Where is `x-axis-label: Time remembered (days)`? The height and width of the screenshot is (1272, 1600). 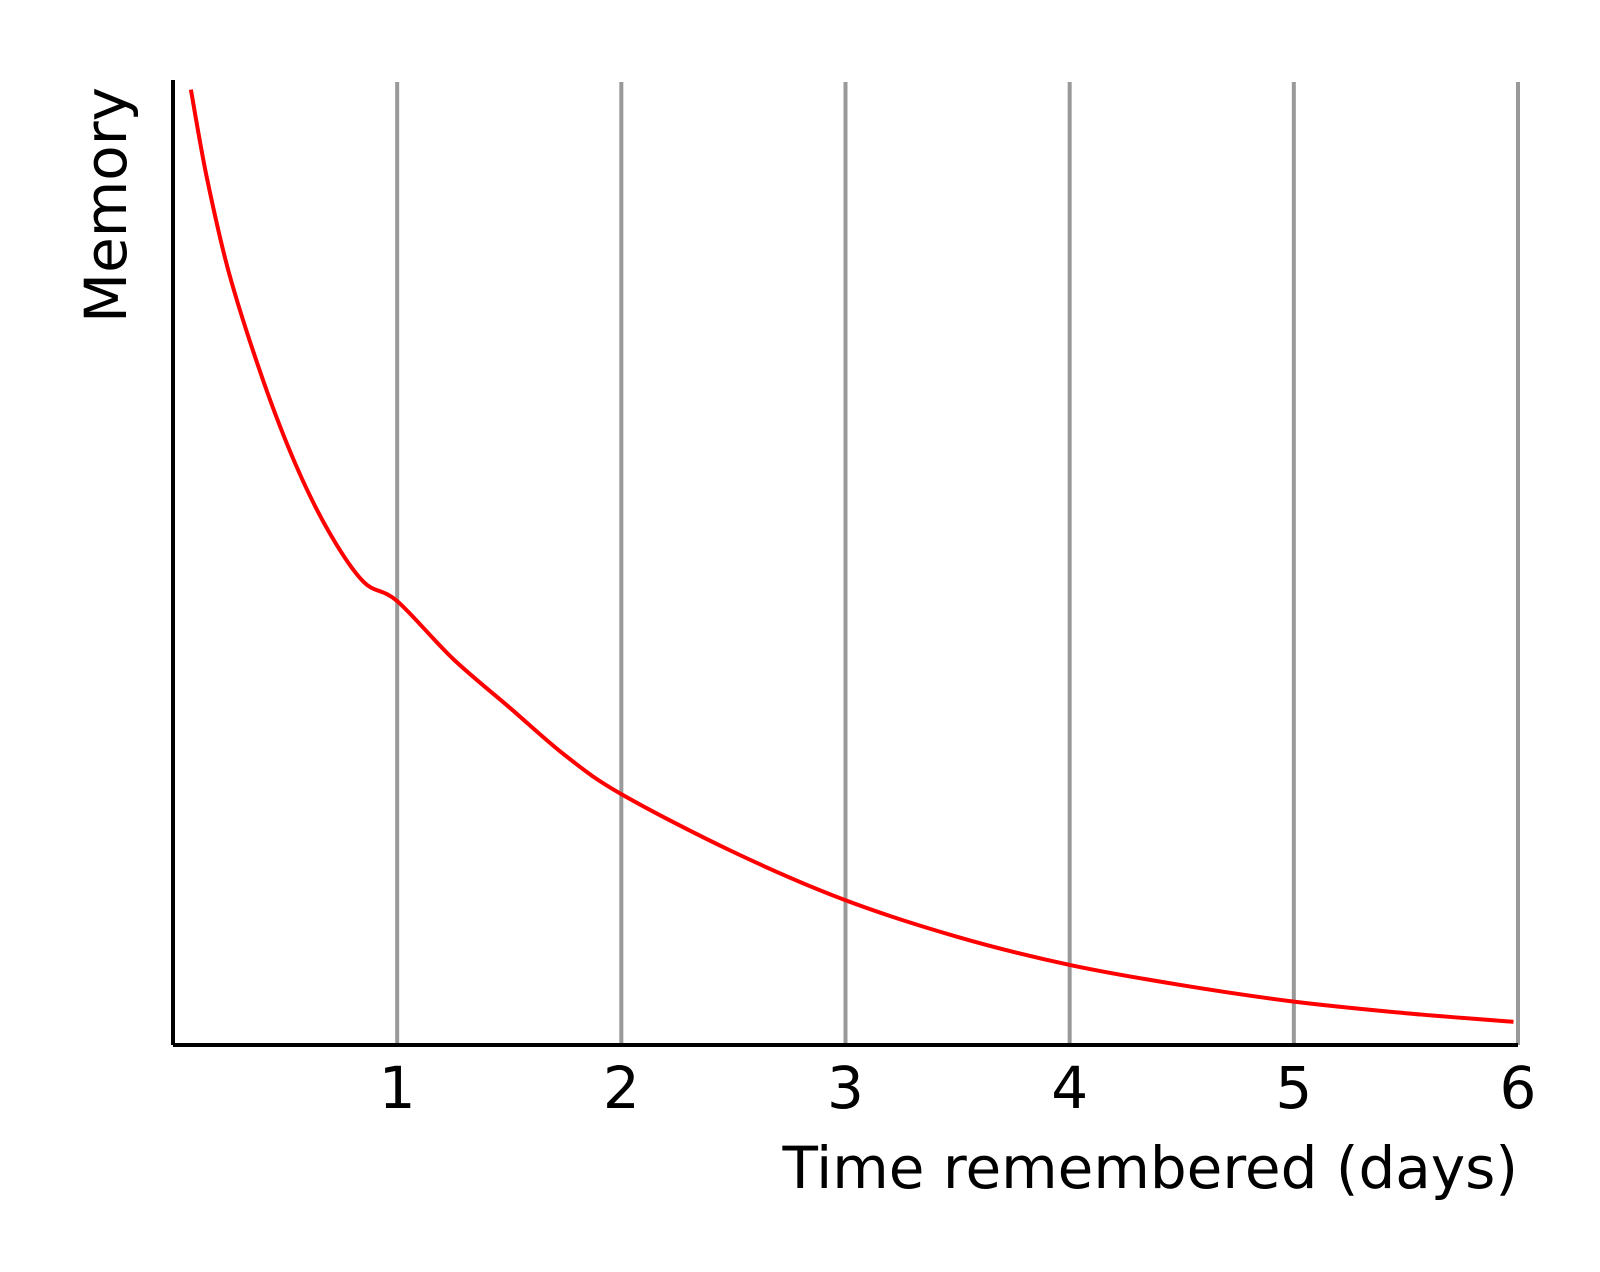 x-axis-label: Time remembered (days) is located at coordinates (1150, 1168).